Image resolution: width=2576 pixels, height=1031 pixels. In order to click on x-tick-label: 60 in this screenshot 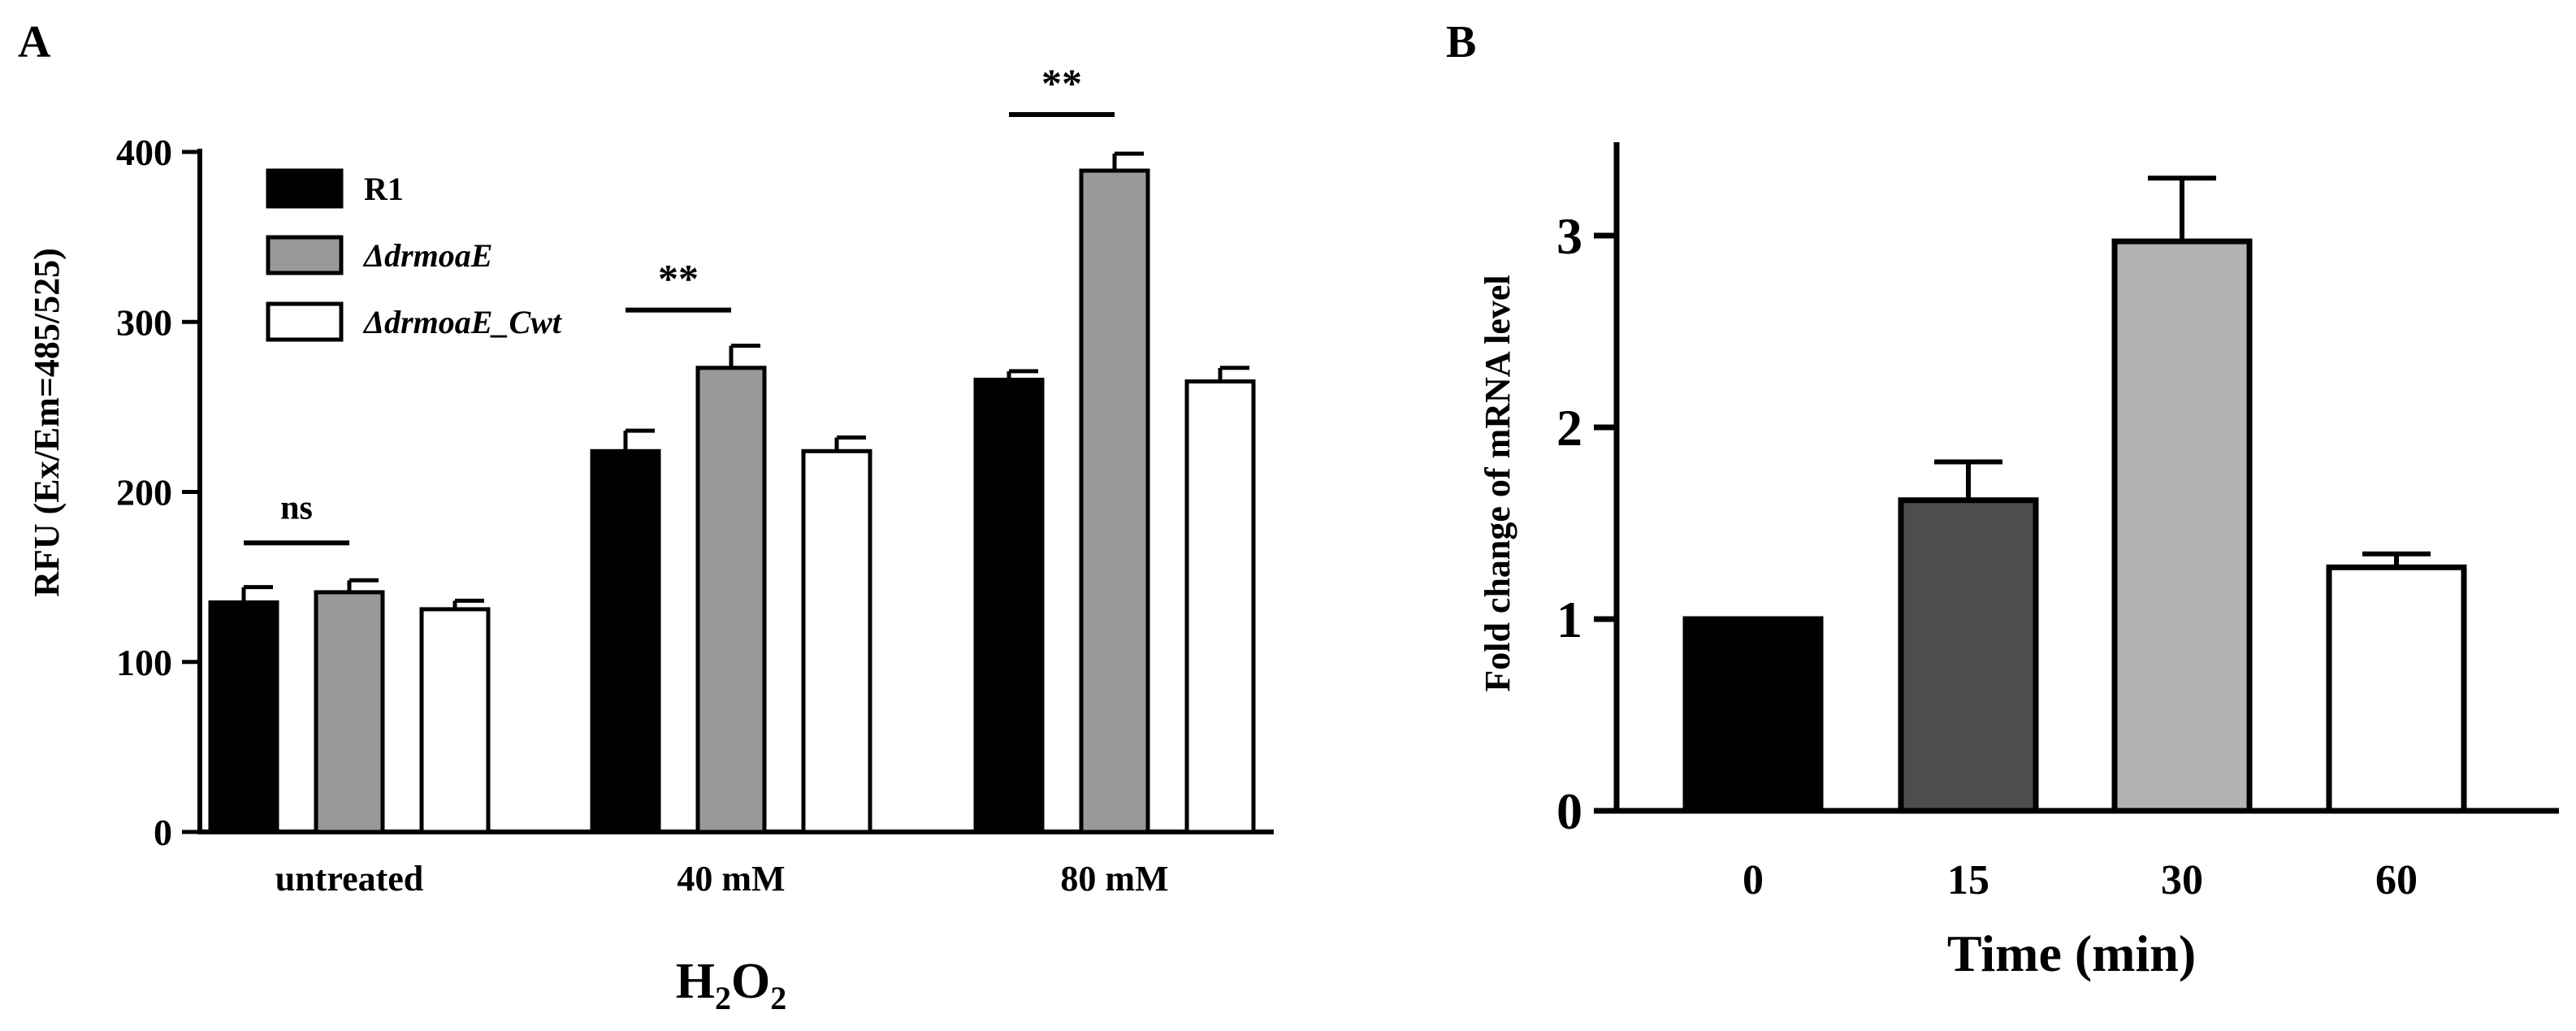, I will do `click(2396, 880)`.